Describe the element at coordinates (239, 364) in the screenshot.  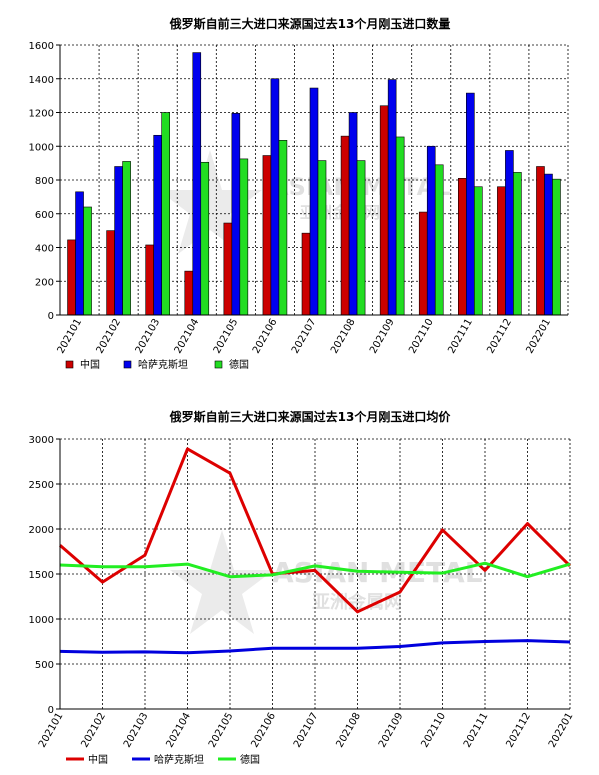
I see `legend-label-2: 德国` at that location.